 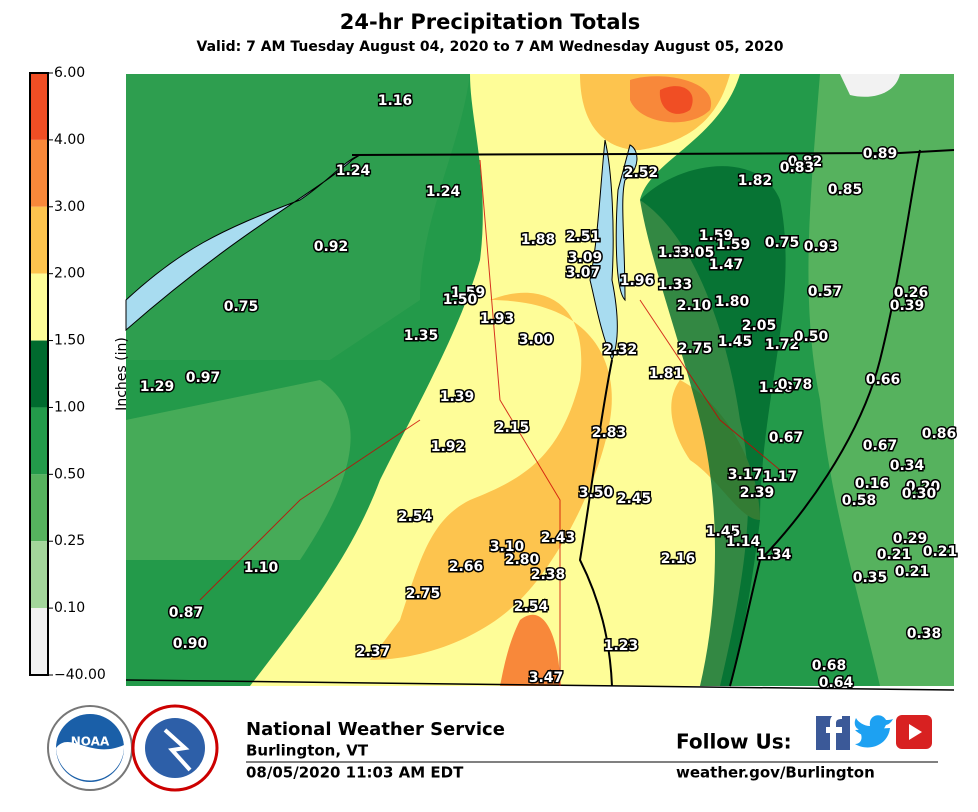 I want to click on colorbar-tick-label: 1.50, so click(x=69, y=341).